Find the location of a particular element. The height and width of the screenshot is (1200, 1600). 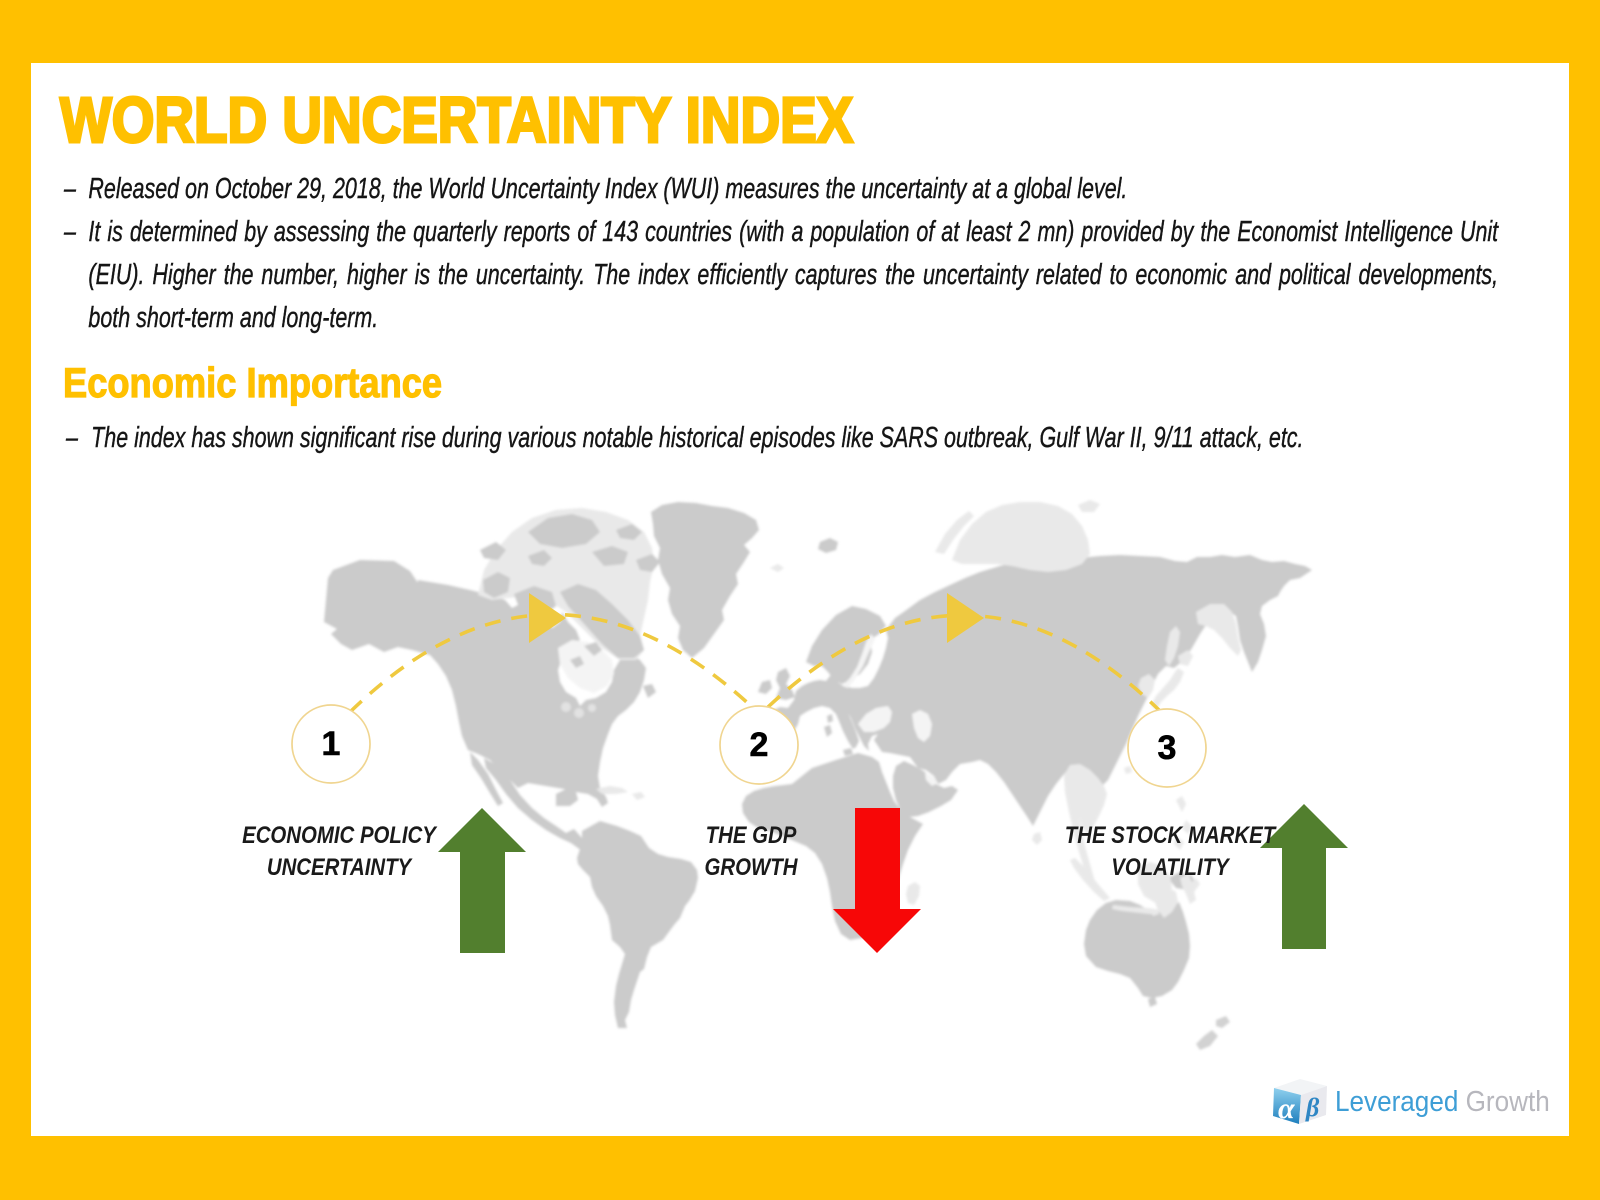

svg-text: β is located at coordinates (1312, 1107).